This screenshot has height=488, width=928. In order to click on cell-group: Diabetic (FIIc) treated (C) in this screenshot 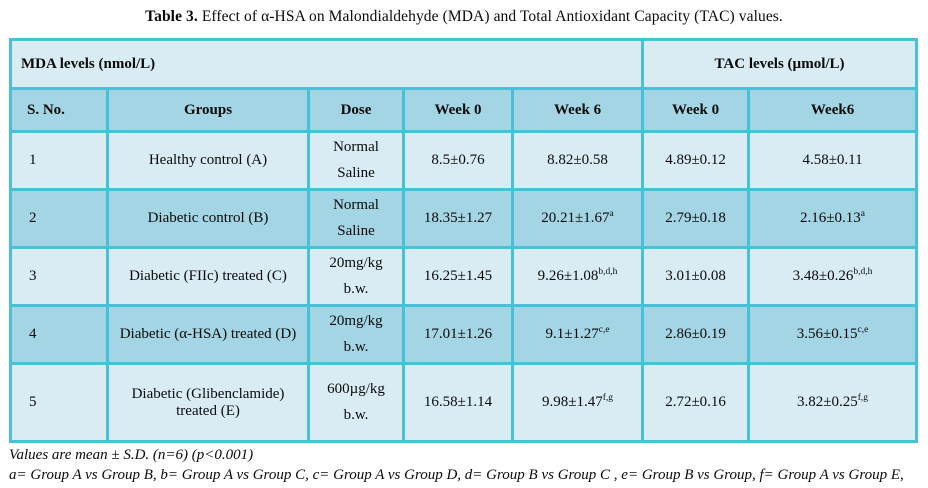, I will do `click(208, 276)`.